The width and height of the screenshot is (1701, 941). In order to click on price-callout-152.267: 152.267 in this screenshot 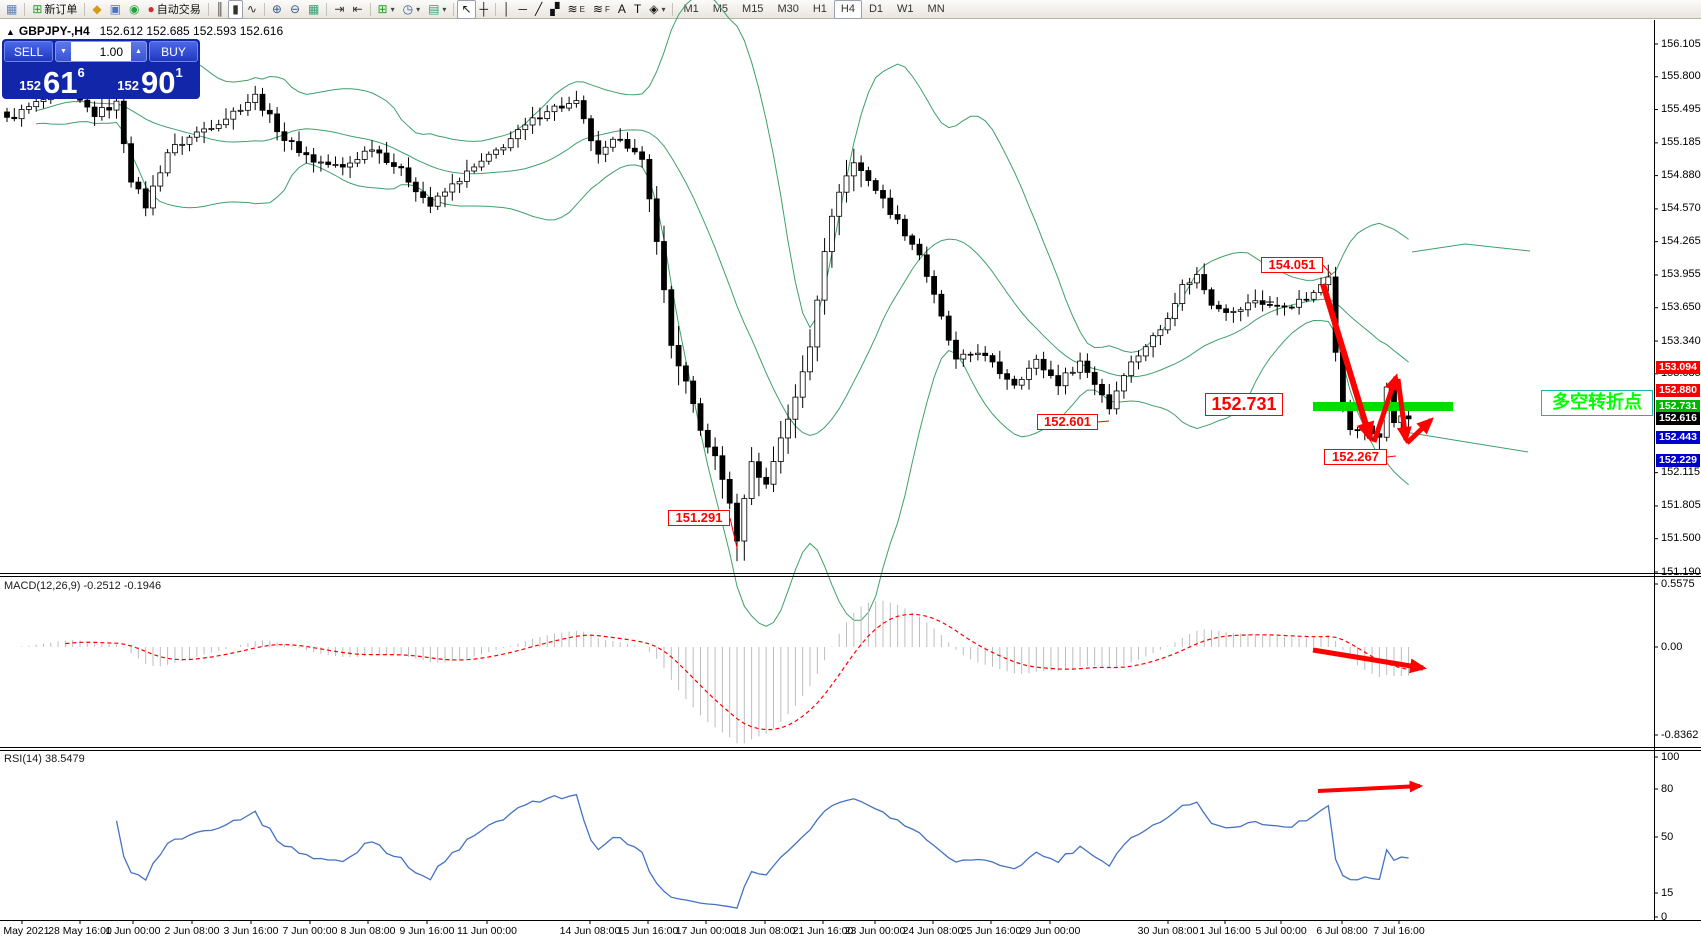, I will do `click(1355, 457)`.